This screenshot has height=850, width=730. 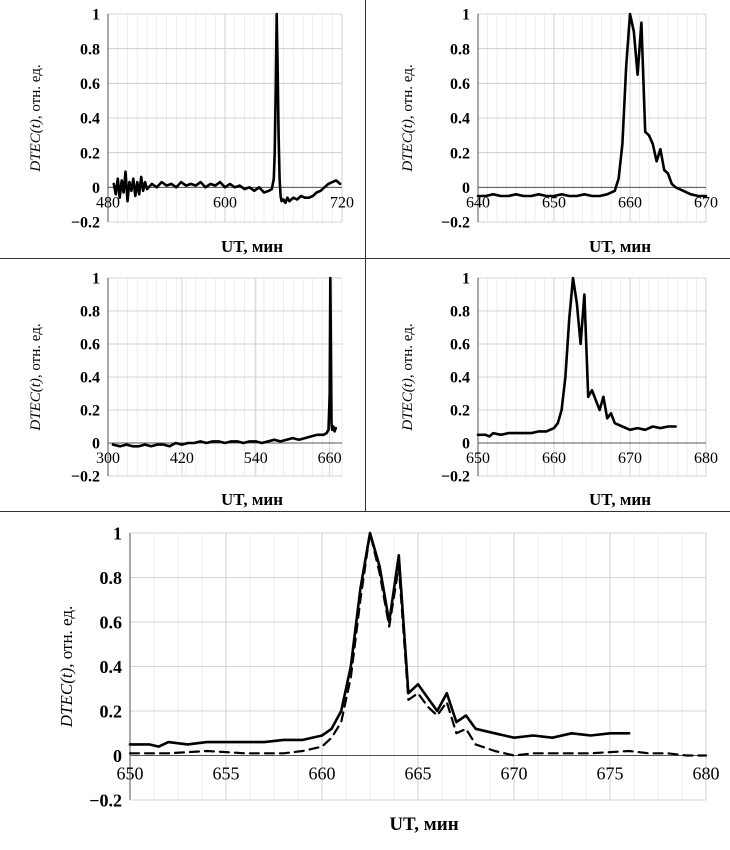 What do you see at coordinates (418, 774) in the screenshot?
I see `x-tick-label: 665` at bounding box center [418, 774].